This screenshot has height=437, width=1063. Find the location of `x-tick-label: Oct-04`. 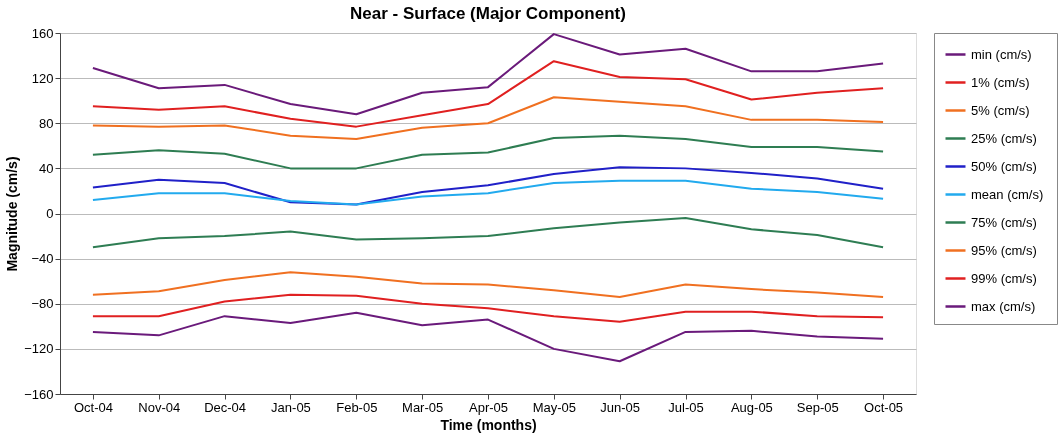

x-tick-label: Oct-04 is located at coordinates (93, 407).